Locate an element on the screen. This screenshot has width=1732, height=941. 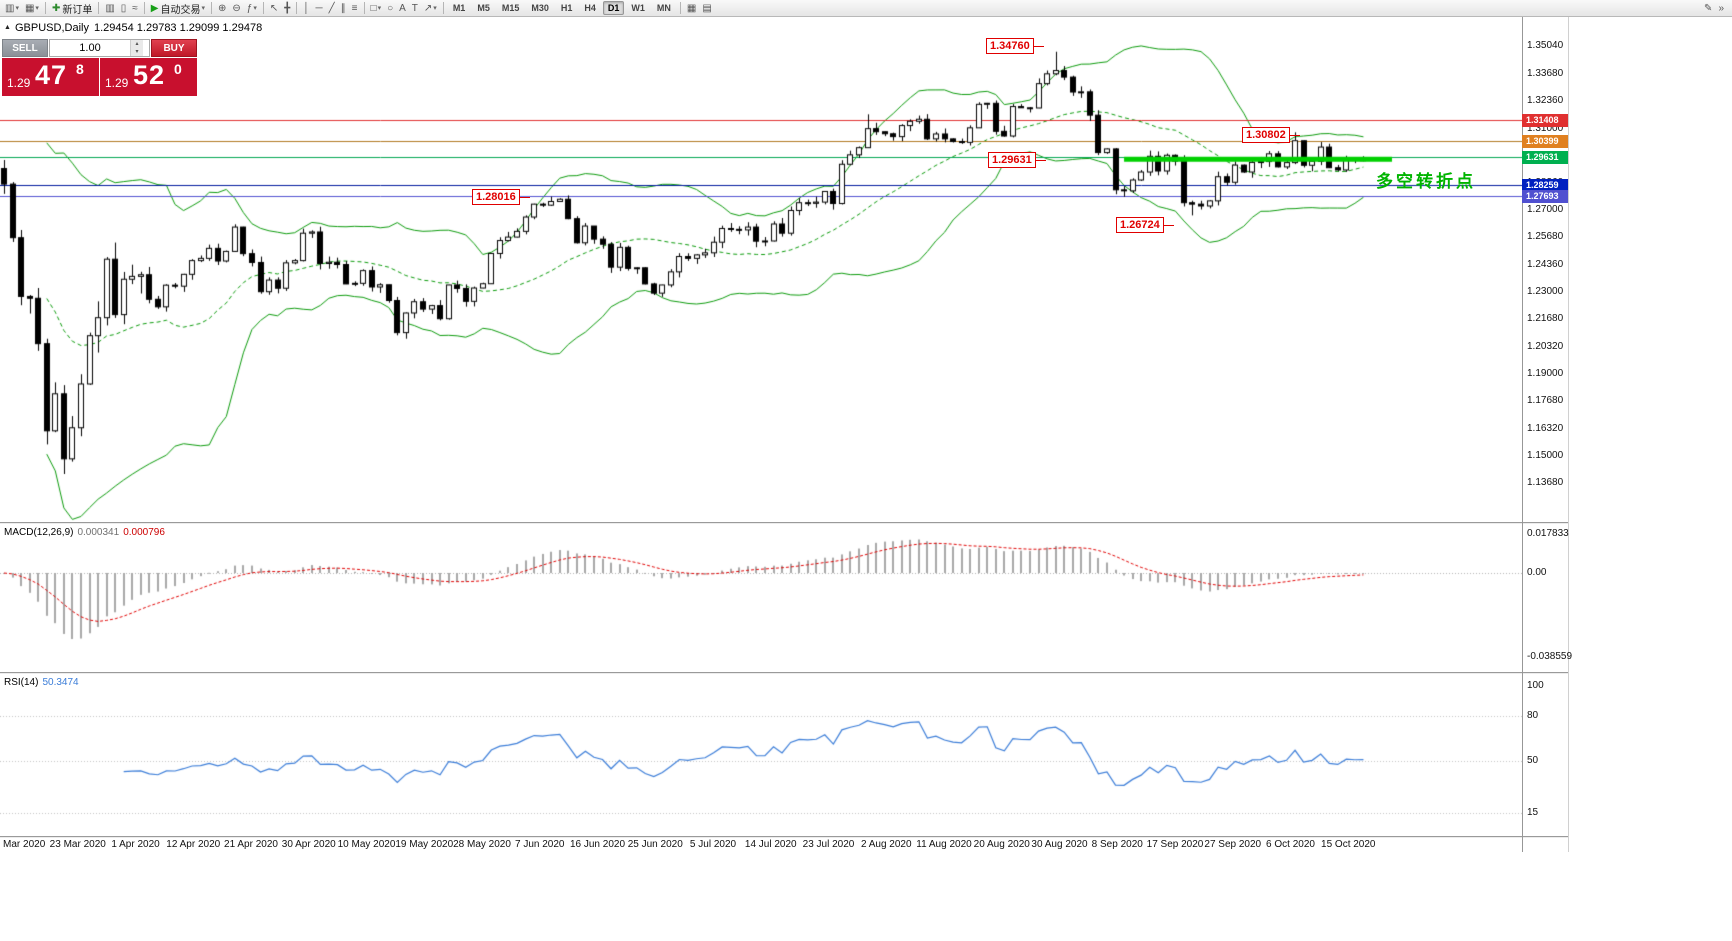
price-callout-label: 1.34760 is located at coordinates (1015, 46).